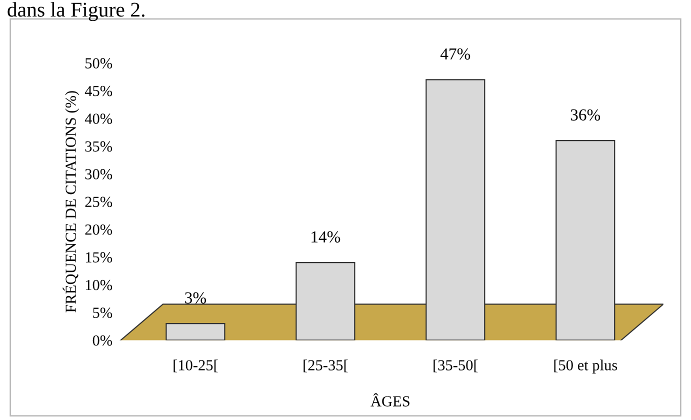 The height and width of the screenshot is (420, 691). I want to click on x-tick-label: [50 et plus, so click(586, 367).